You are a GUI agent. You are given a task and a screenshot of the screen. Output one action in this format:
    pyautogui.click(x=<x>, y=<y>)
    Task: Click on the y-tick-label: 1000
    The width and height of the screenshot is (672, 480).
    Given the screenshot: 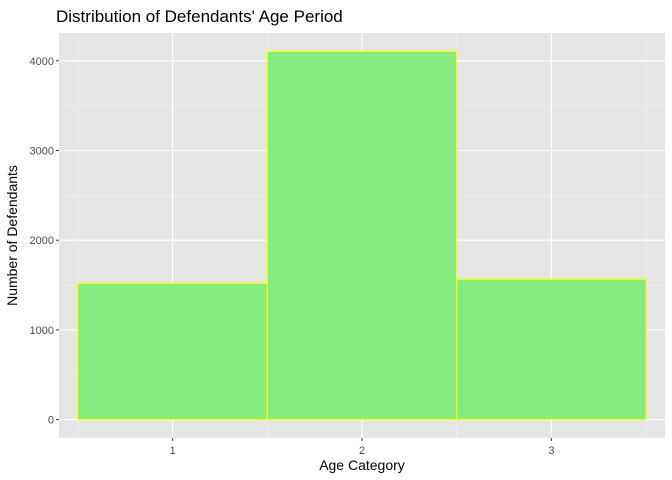 What is the action you would take?
    pyautogui.click(x=42, y=331)
    